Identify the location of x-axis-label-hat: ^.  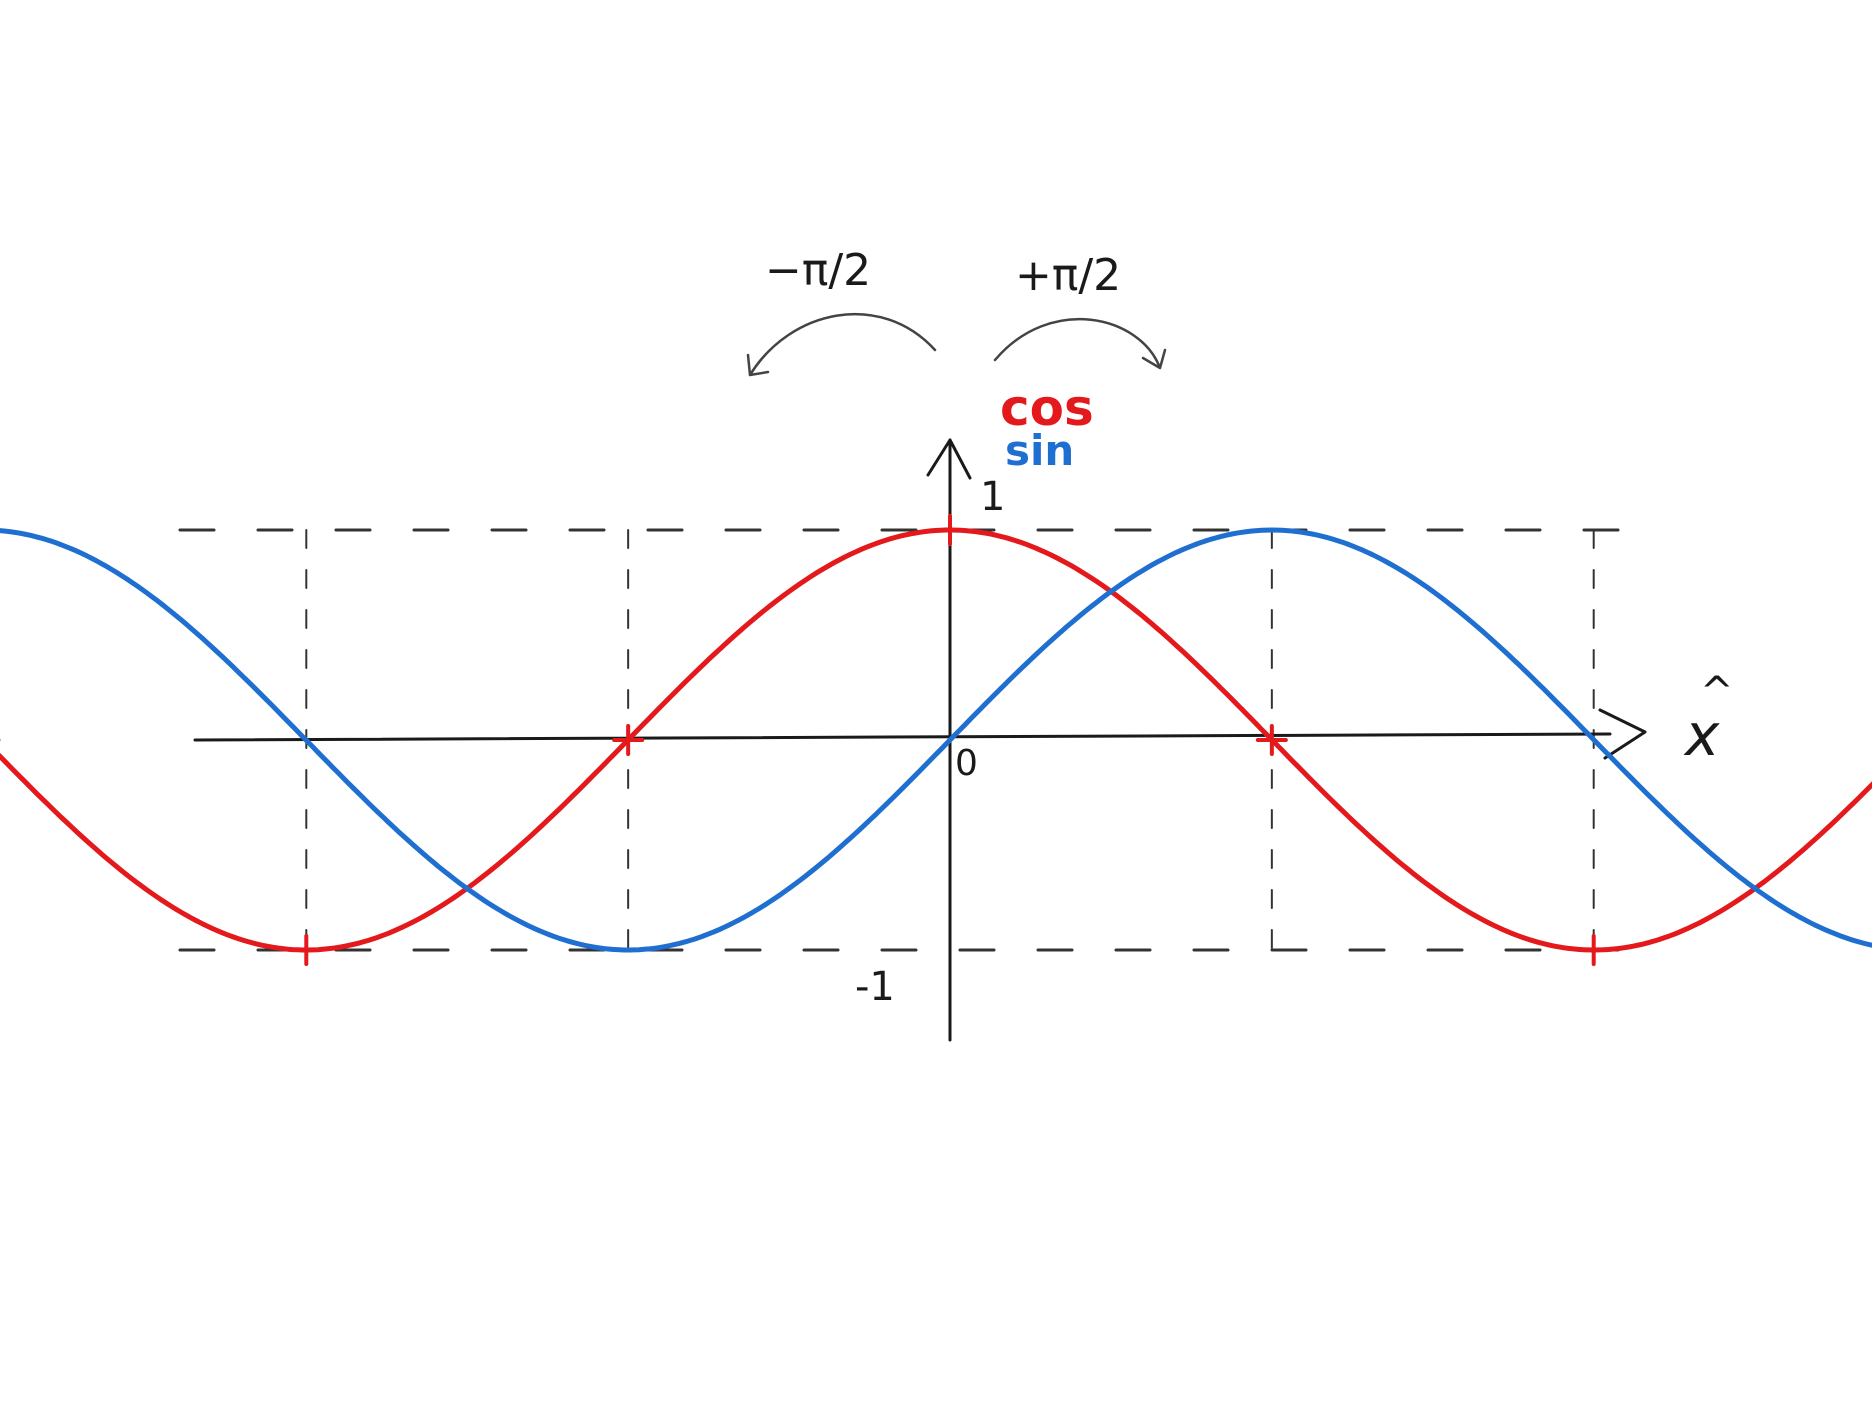
(1717, 692).